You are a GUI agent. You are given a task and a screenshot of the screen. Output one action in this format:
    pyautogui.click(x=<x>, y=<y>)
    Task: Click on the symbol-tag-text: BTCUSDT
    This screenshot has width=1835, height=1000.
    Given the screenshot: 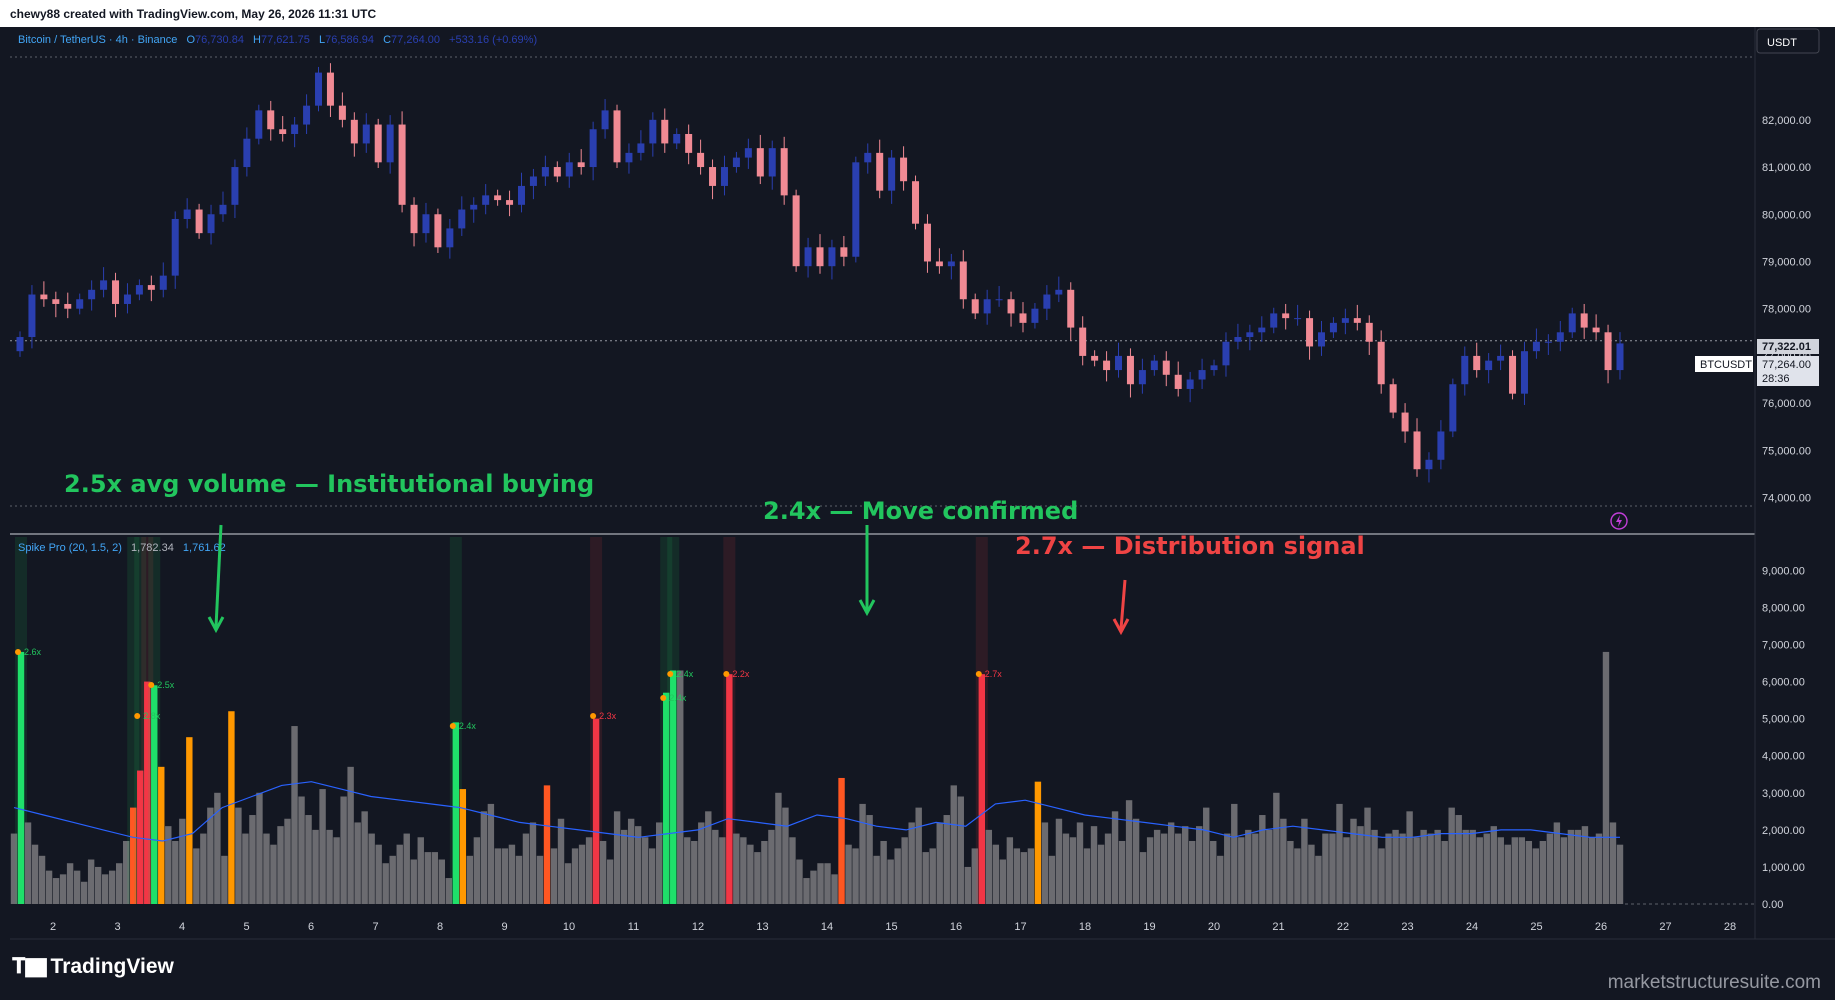 What is the action you would take?
    pyautogui.click(x=1726, y=365)
    